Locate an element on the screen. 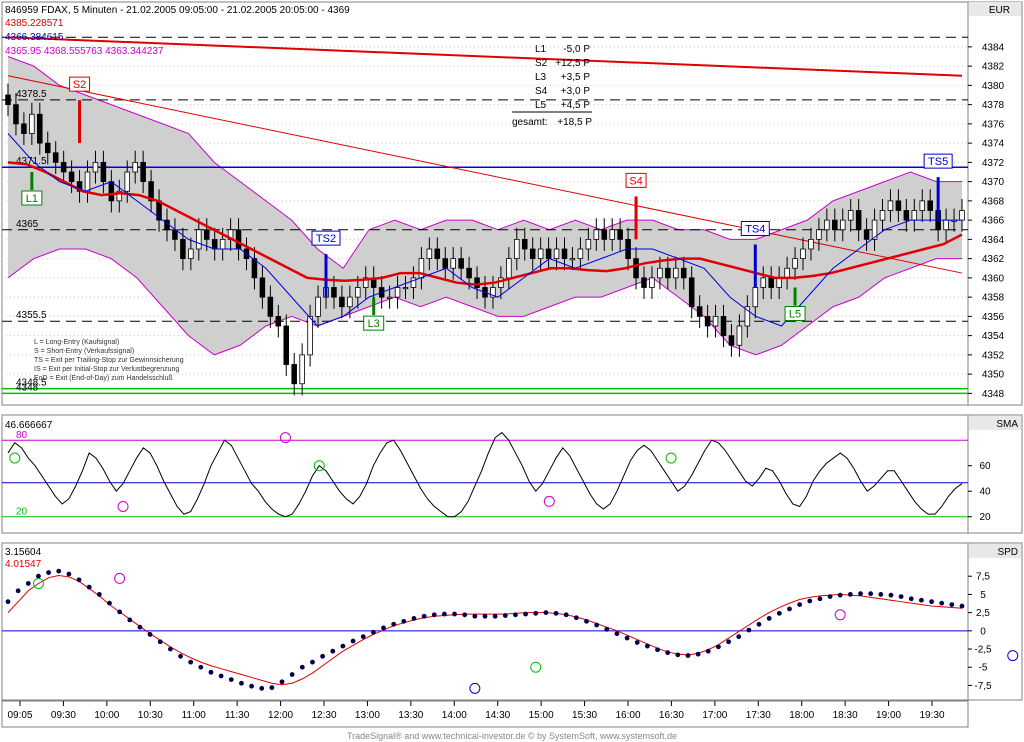  spd-marker is located at coordinates (38, 583).